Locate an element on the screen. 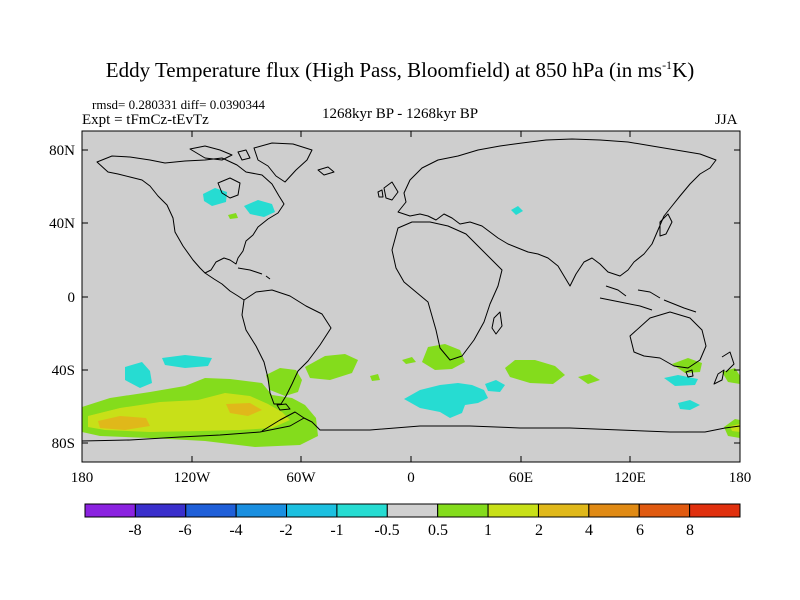 The width and height of the screenshot is (800, 600). lon-label: 60E is located at coordinates (521, 478).